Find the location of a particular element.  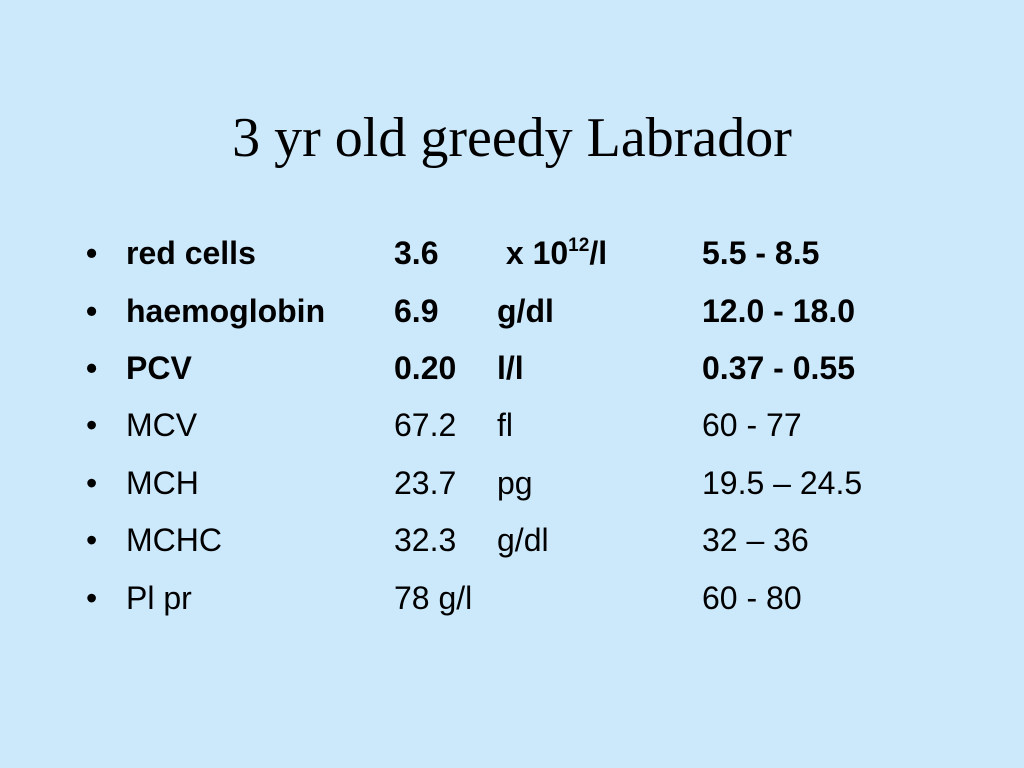

result-value: 3.6 is located at coordinates (416, 253).